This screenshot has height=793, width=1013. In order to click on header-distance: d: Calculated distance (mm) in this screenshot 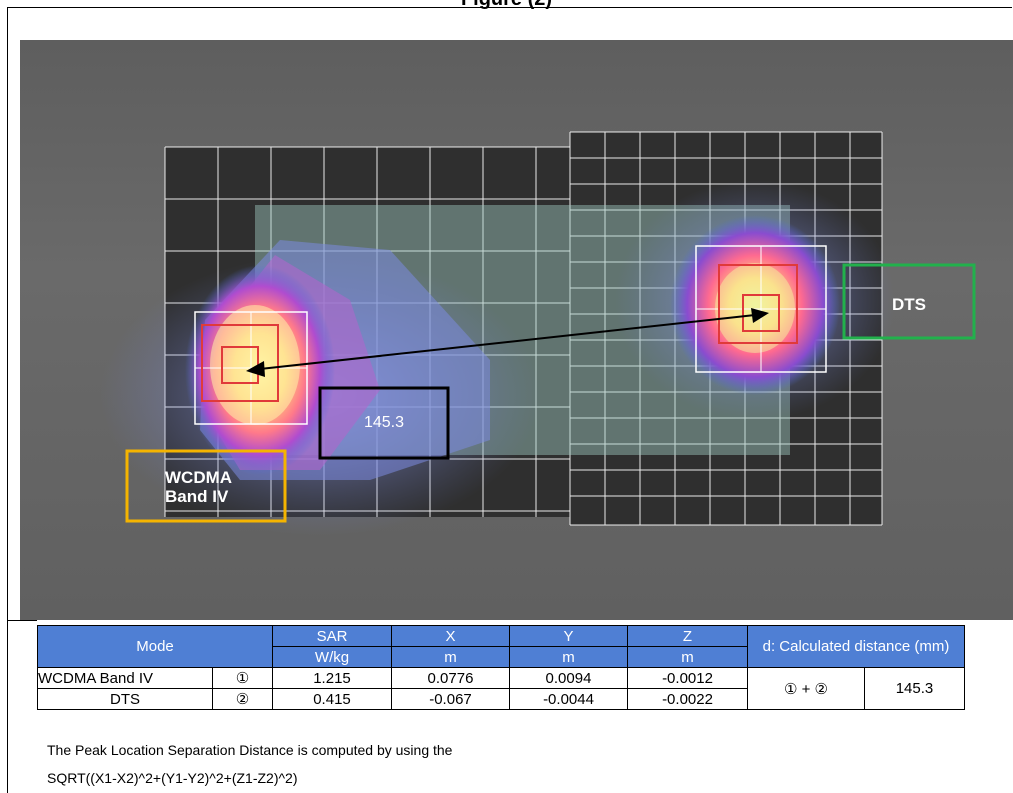, I will do `click(856, 646)`.